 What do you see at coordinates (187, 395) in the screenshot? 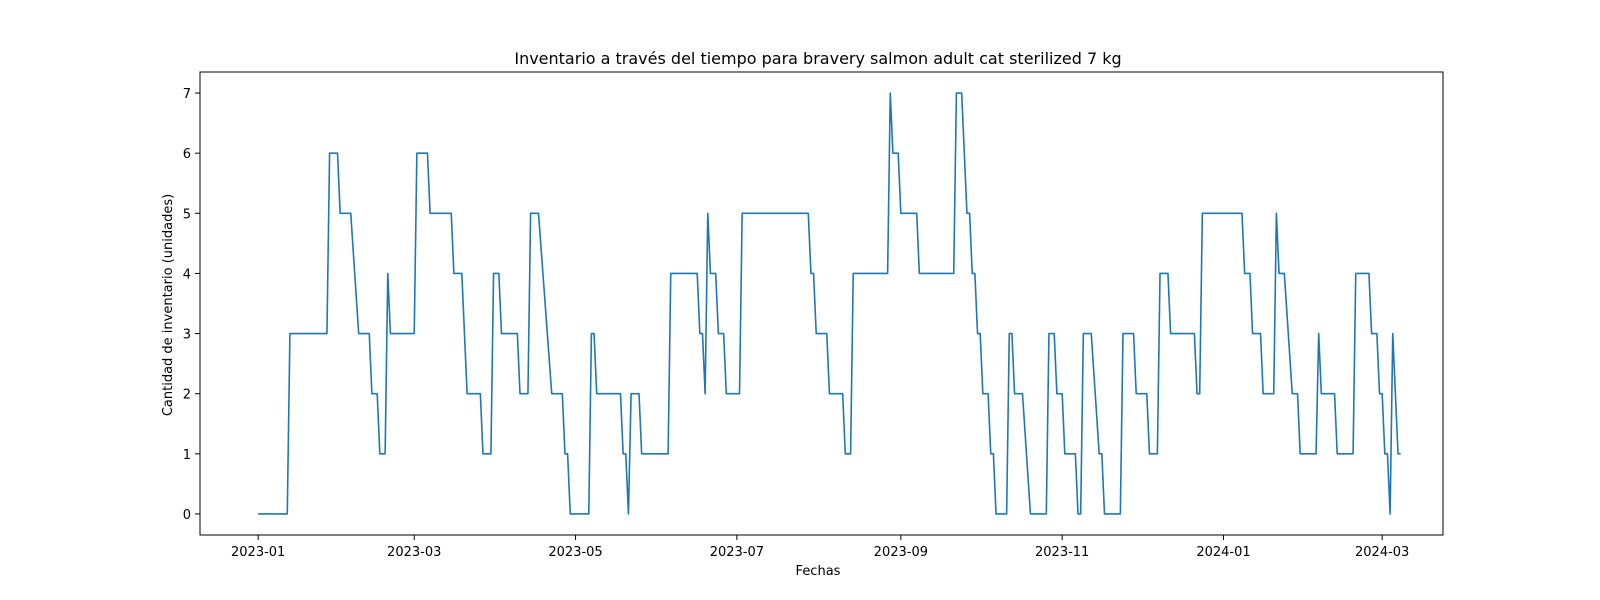
I see `y-tick-label-2: 2` at bounding box center [187, 395].